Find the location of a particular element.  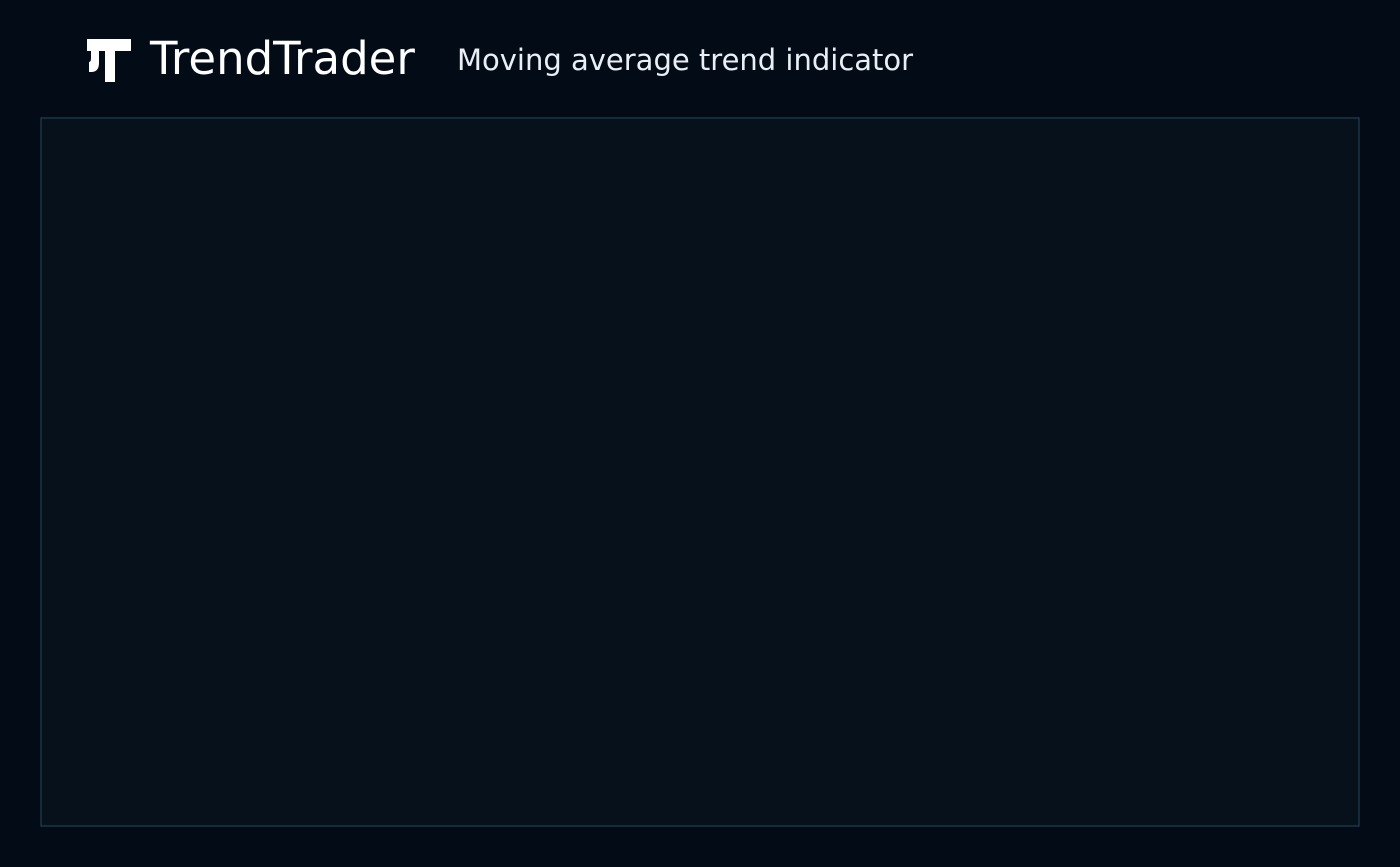

chart-title: Moving average trend indicator is located at coordinates (685, 60).